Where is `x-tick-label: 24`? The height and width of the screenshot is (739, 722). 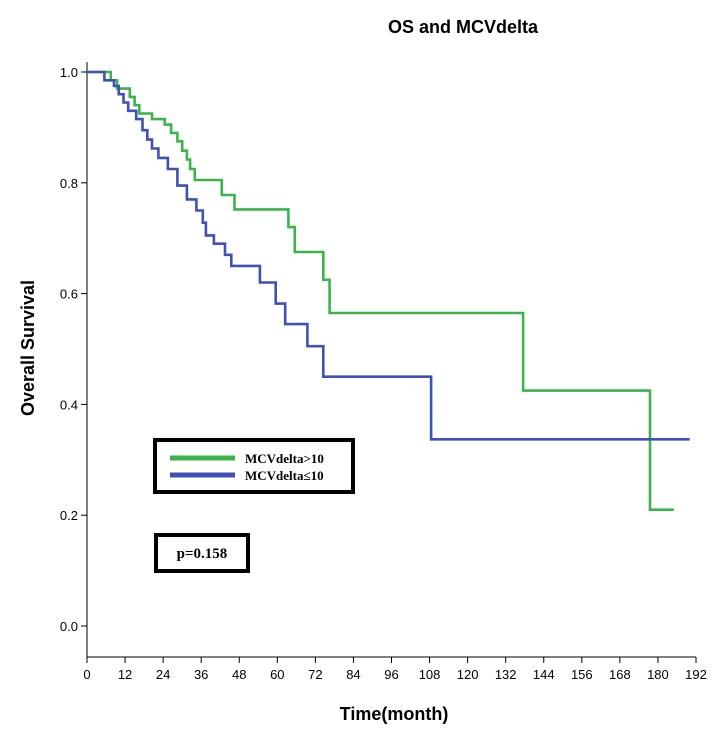 x-tick-label: 24 is located at coordinates (163, 674).